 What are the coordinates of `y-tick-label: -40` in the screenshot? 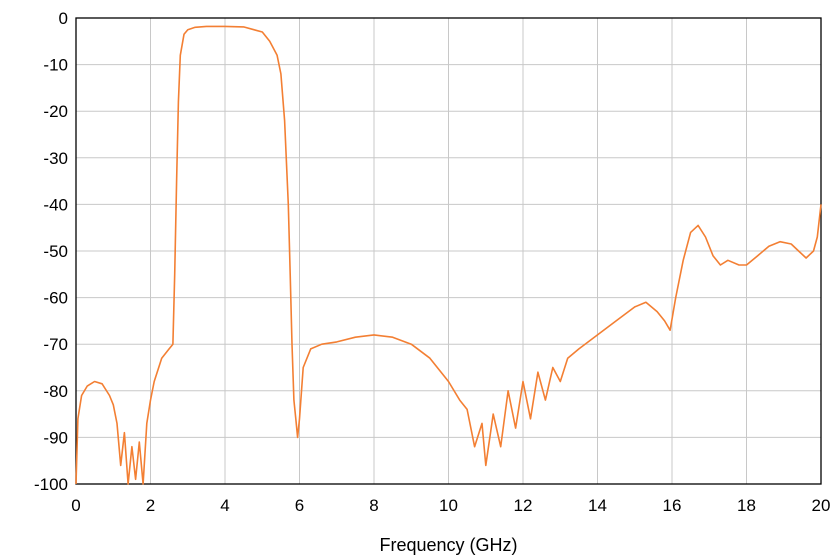 It's located at (55, 204).